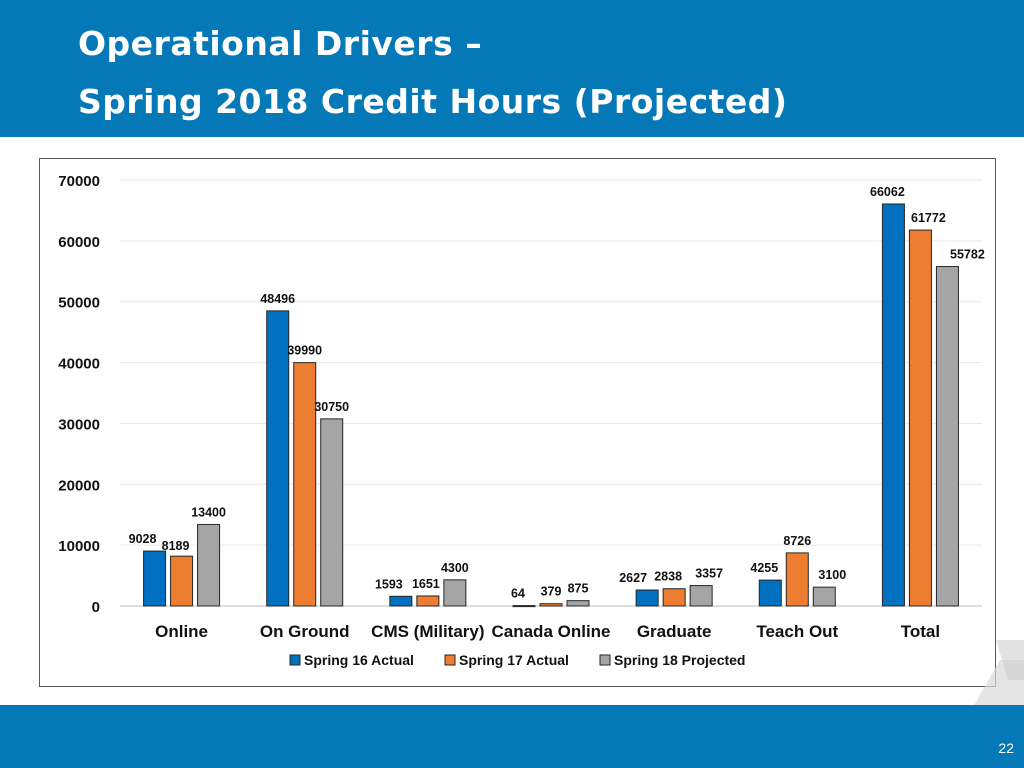  I want to click on y-tick-label: 0, so click(96, 607).